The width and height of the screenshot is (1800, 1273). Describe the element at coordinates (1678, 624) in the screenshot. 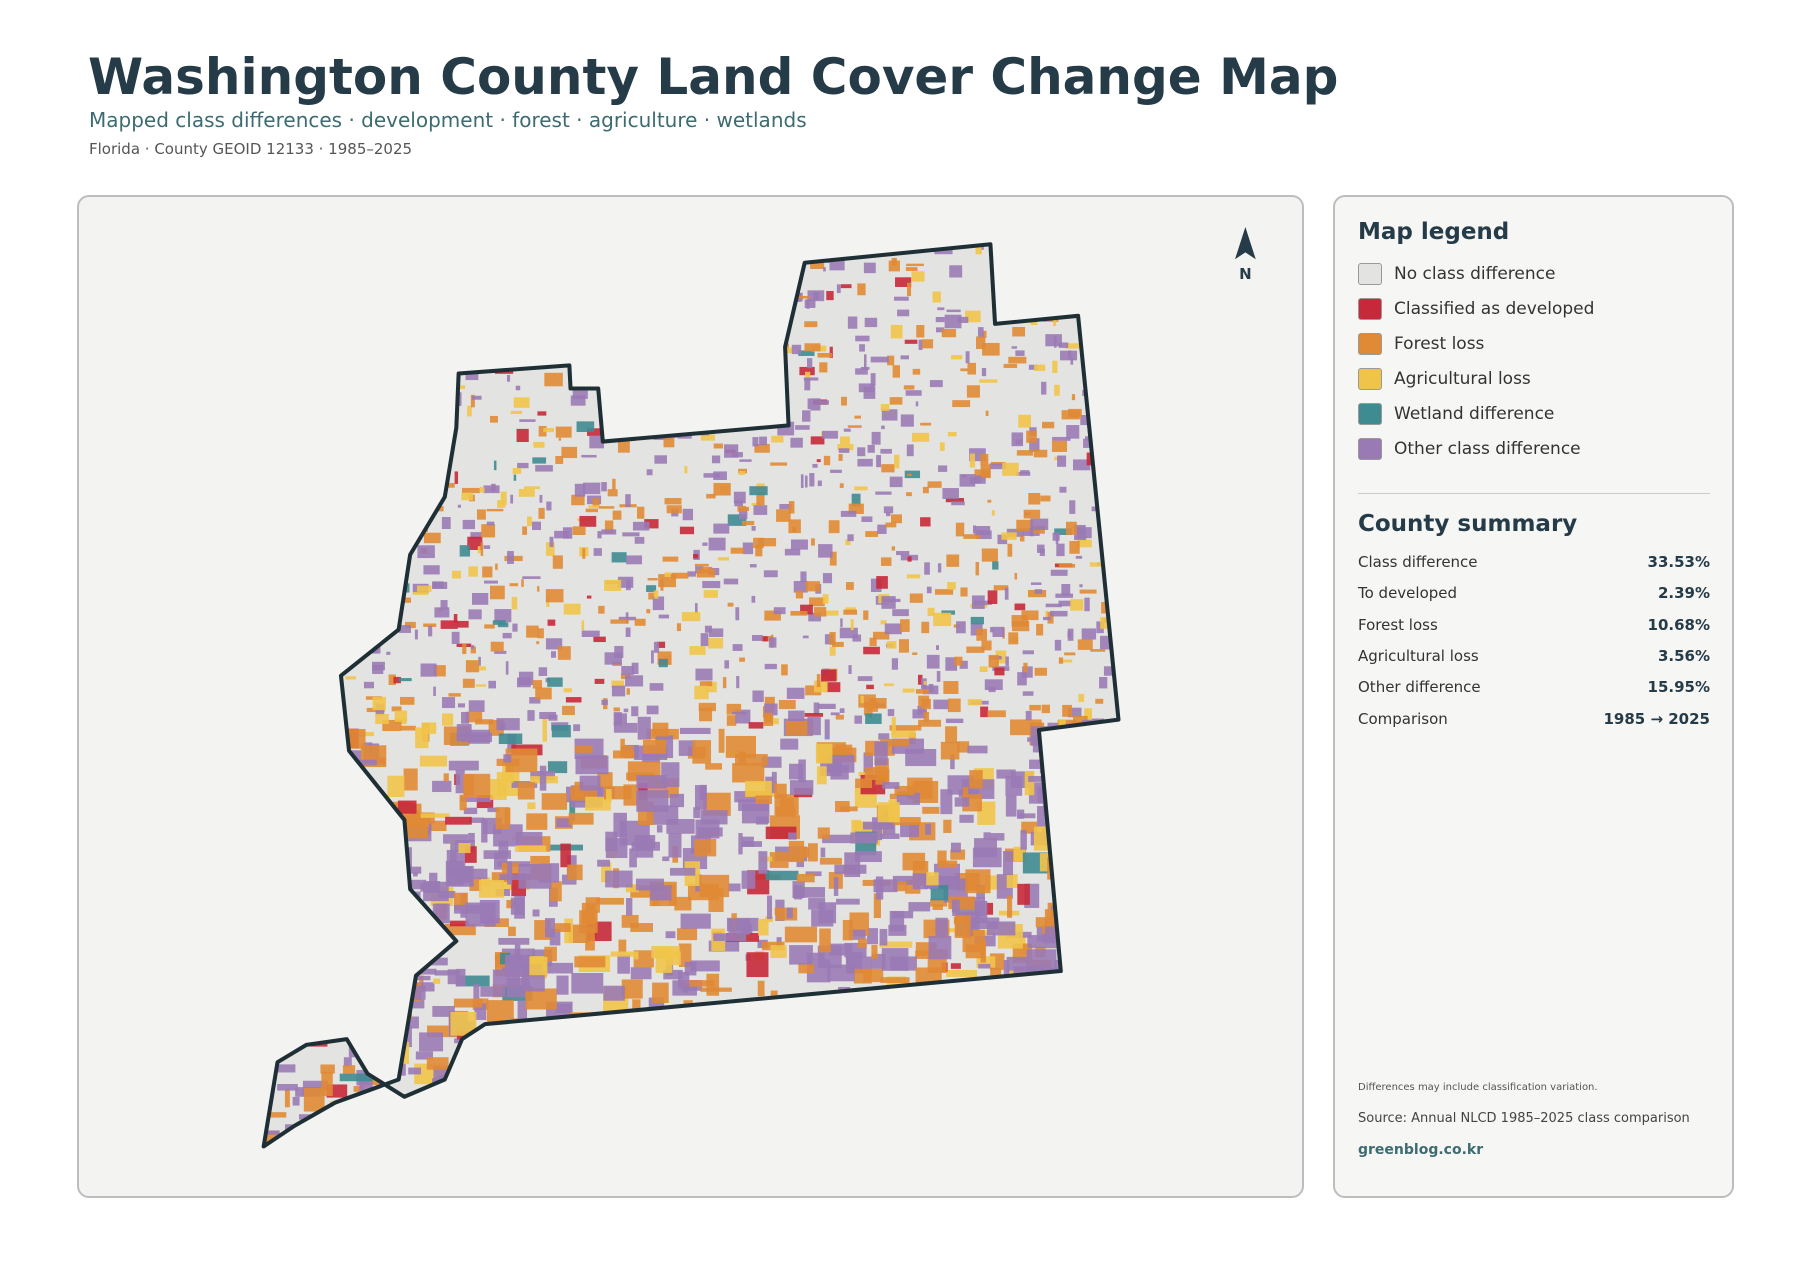

I see `summary-value: 10.68%` at that location.